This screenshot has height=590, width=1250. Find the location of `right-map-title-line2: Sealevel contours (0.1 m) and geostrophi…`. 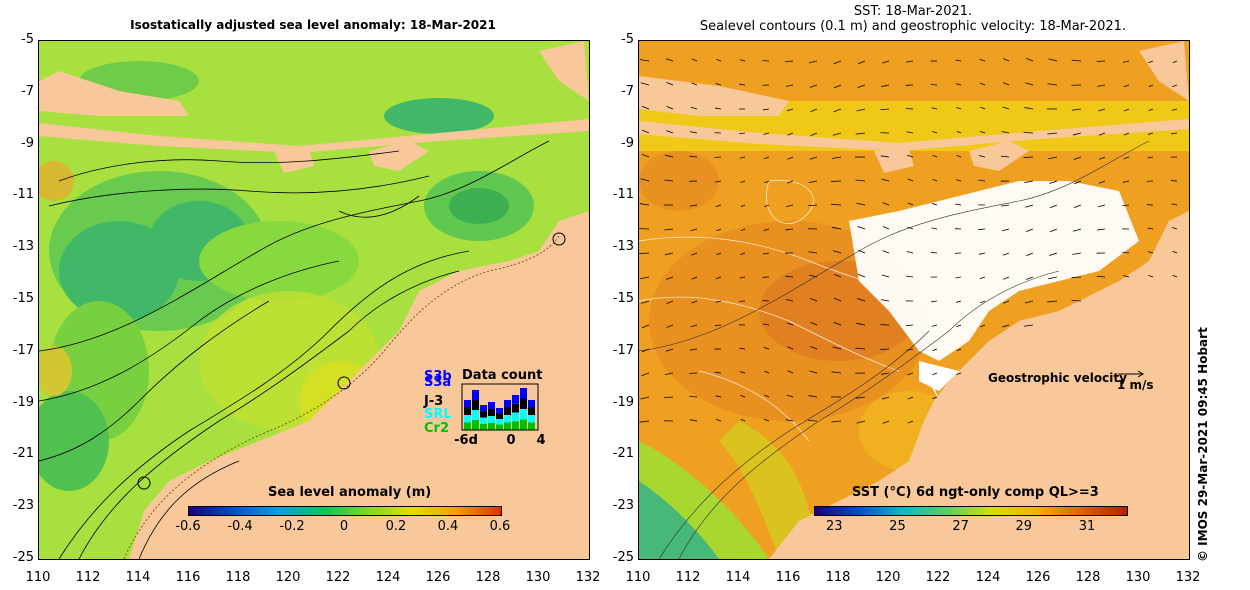

right-map-title-line2: Sealevel contours (0.1 m) and geostrophi… is located at coordinates (913, 26).